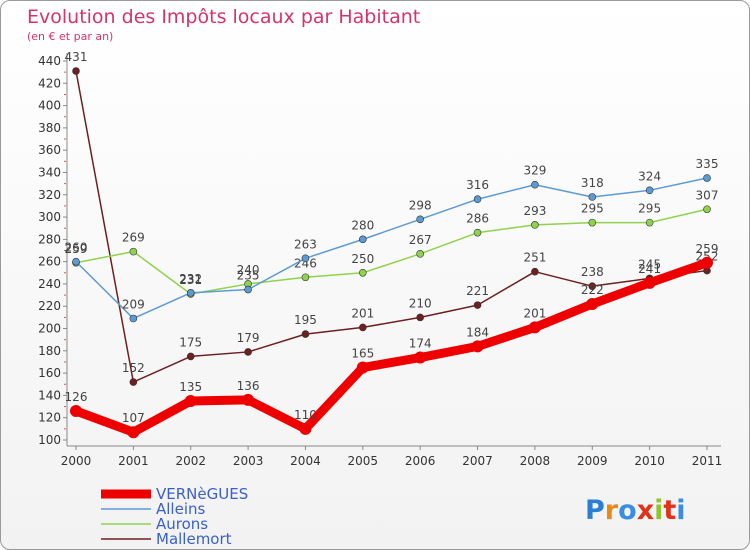 This screenshot has height=550, width=750. What do you see at coordinates (362, 225) in the screenshot?
I see `data-label: 280` at bounding box center [362, 225].